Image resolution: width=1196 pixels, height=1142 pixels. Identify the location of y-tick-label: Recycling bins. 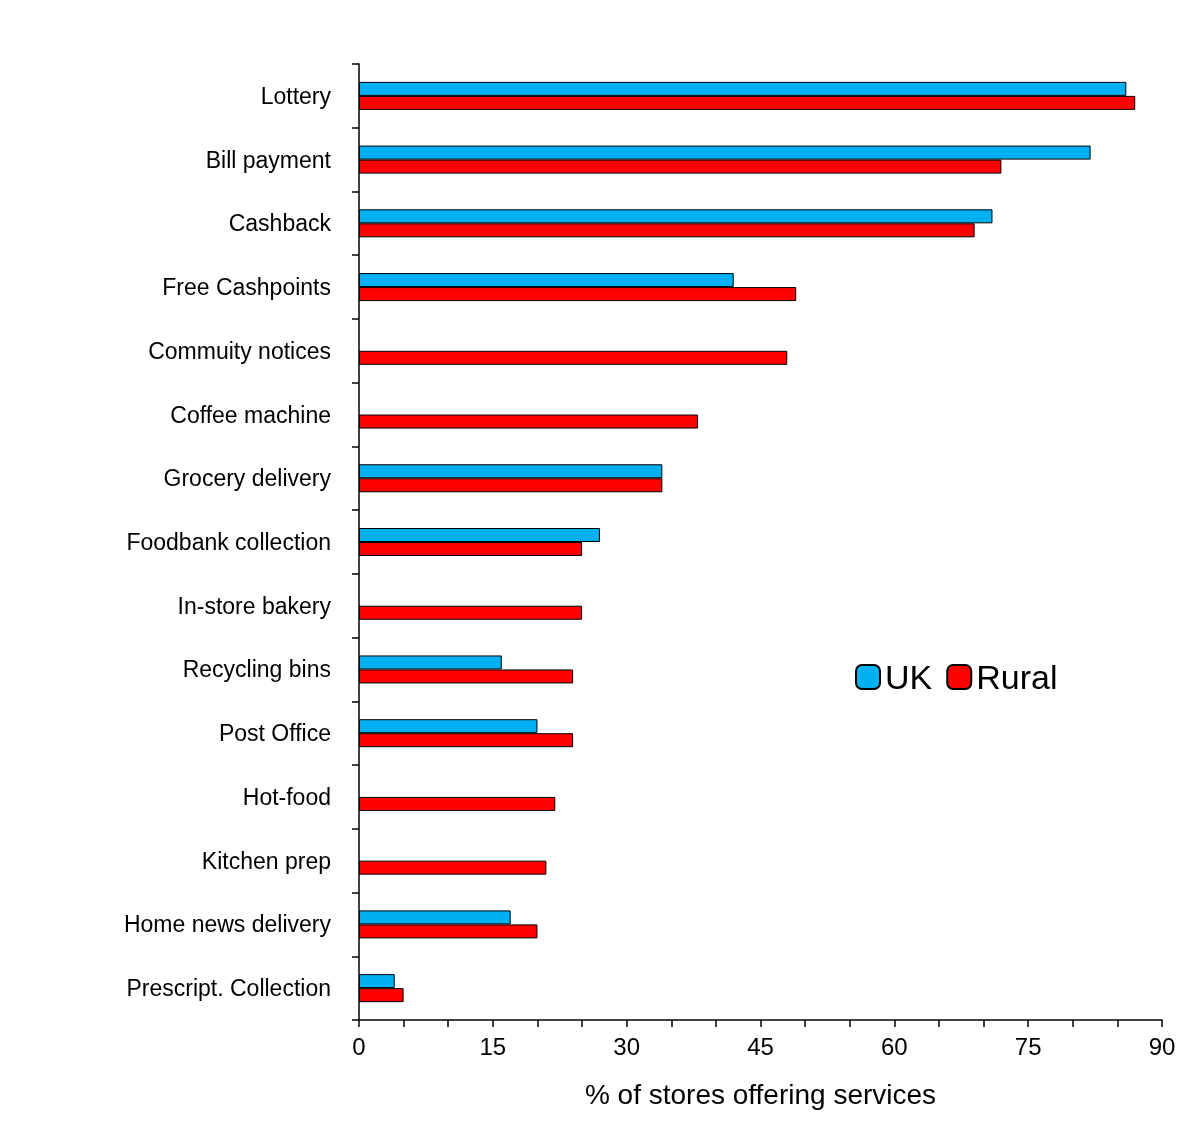
(256, 669).